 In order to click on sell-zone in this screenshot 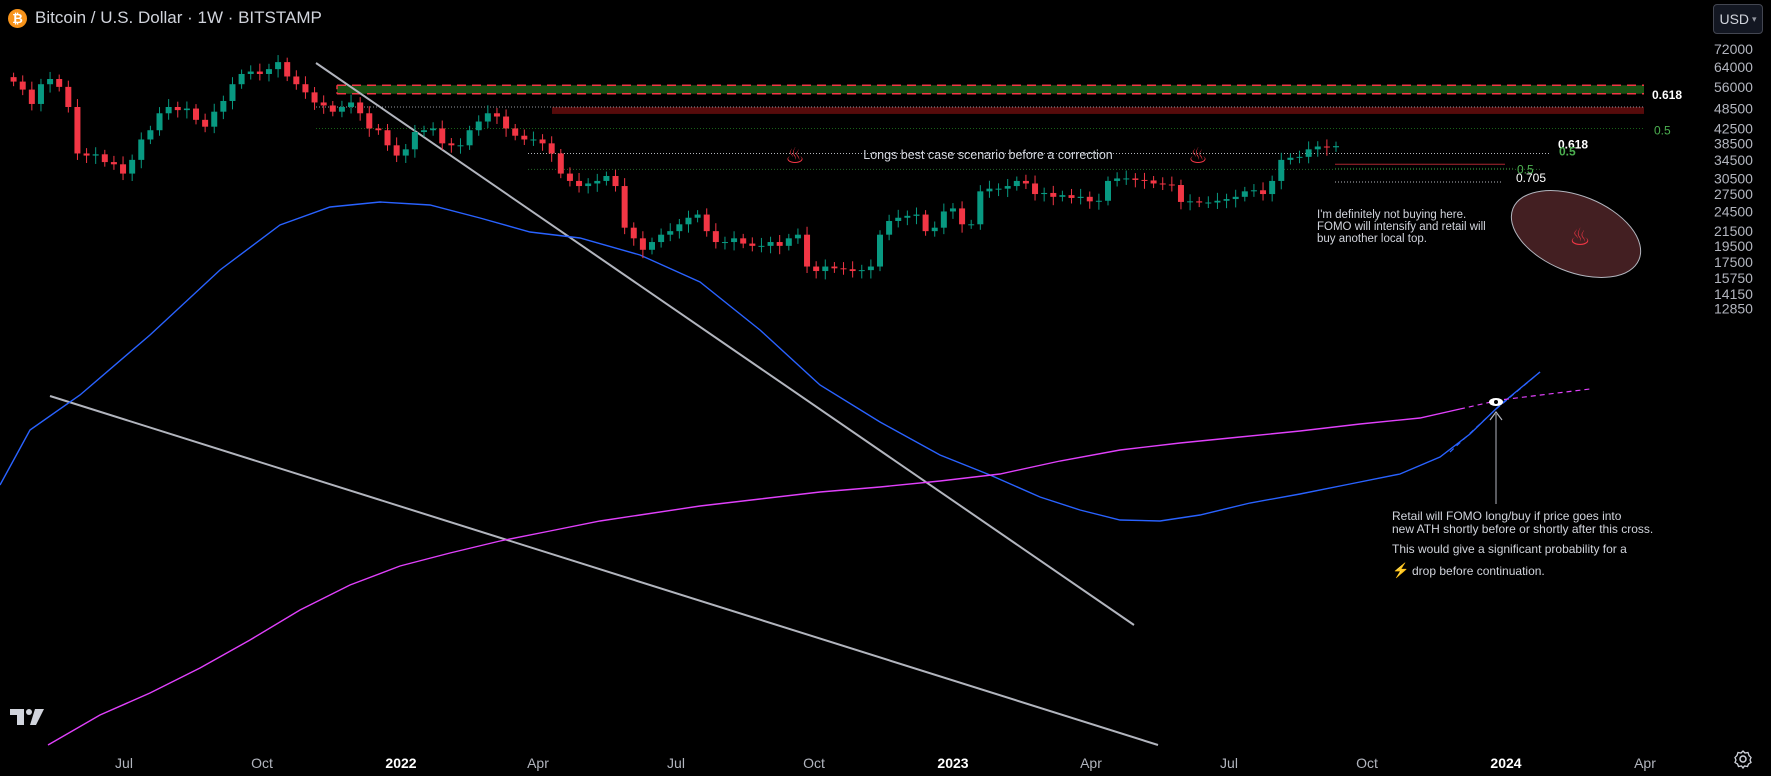, I will do `click(1098, 110)`.